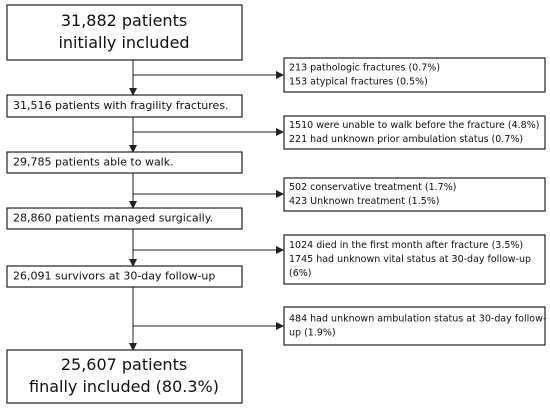 Image resolution: width=550 pixels, height=408 pixels. What do you see at coordinates (114, 276) in the screenshot?
I see `step-text: 26,091 survivors at 30-day follow-up` at bounding box center [114, 276].